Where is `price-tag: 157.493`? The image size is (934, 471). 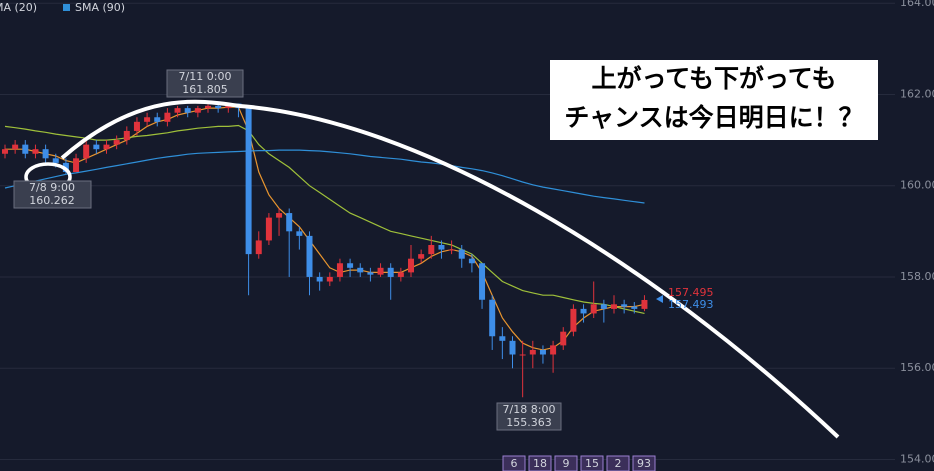
price-tag: 157.493 is located at coordinates (691, 304).